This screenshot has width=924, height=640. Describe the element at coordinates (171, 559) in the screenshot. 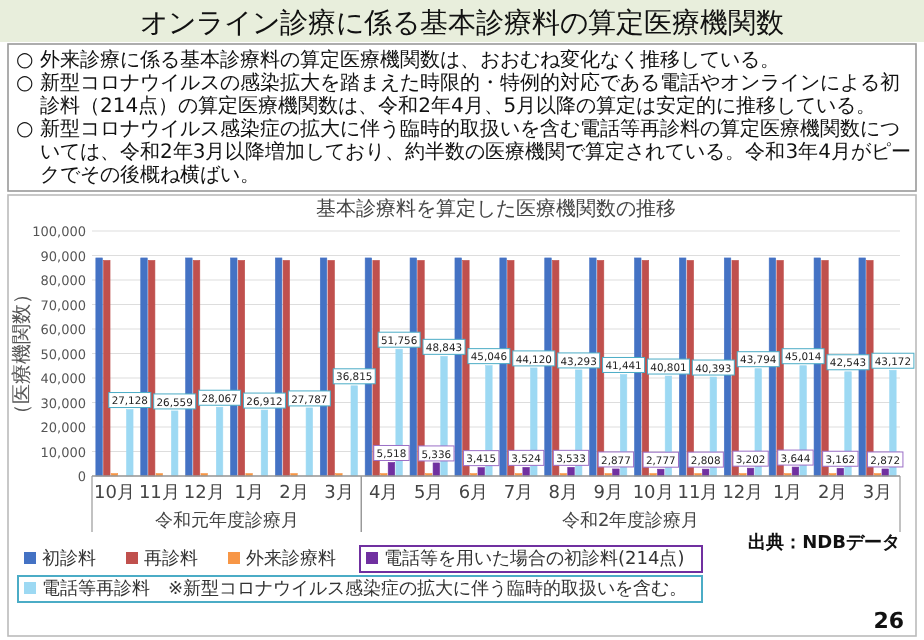

I see `legend-label: 再診料` at that location.